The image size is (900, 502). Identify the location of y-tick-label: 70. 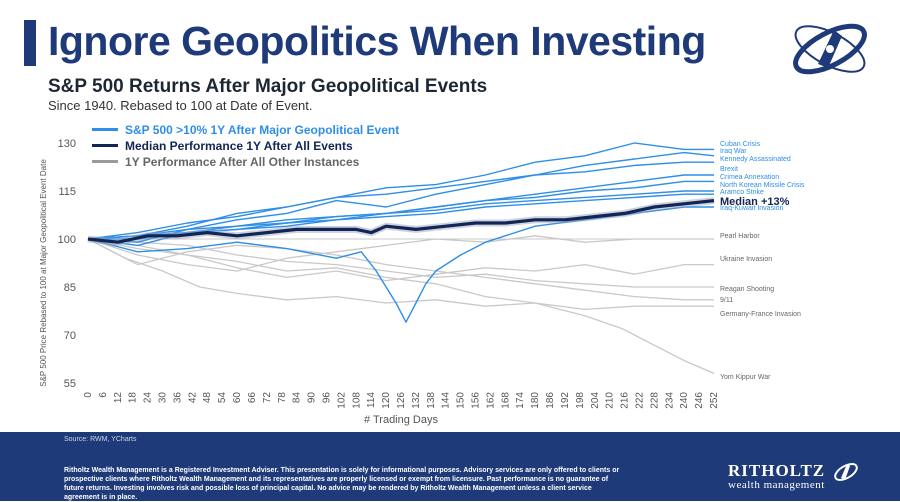
(70, 336).